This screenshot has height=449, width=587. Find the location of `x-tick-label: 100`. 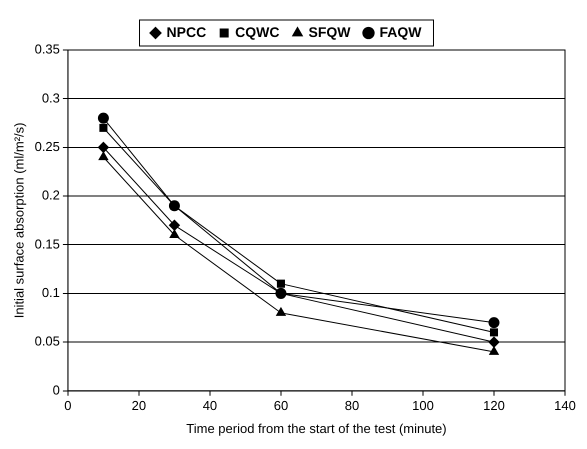

x-tick-label: 100 is located at coordinates (423, 406).